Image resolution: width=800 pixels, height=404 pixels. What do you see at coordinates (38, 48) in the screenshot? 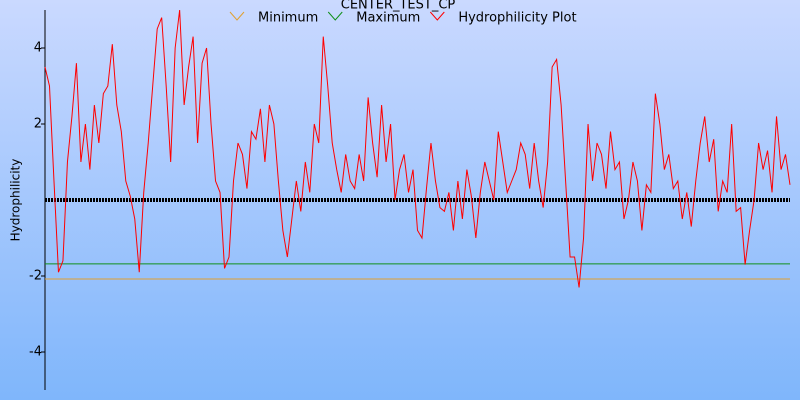
I see `y-tick-label: 4` at bounding box center [38, 48].